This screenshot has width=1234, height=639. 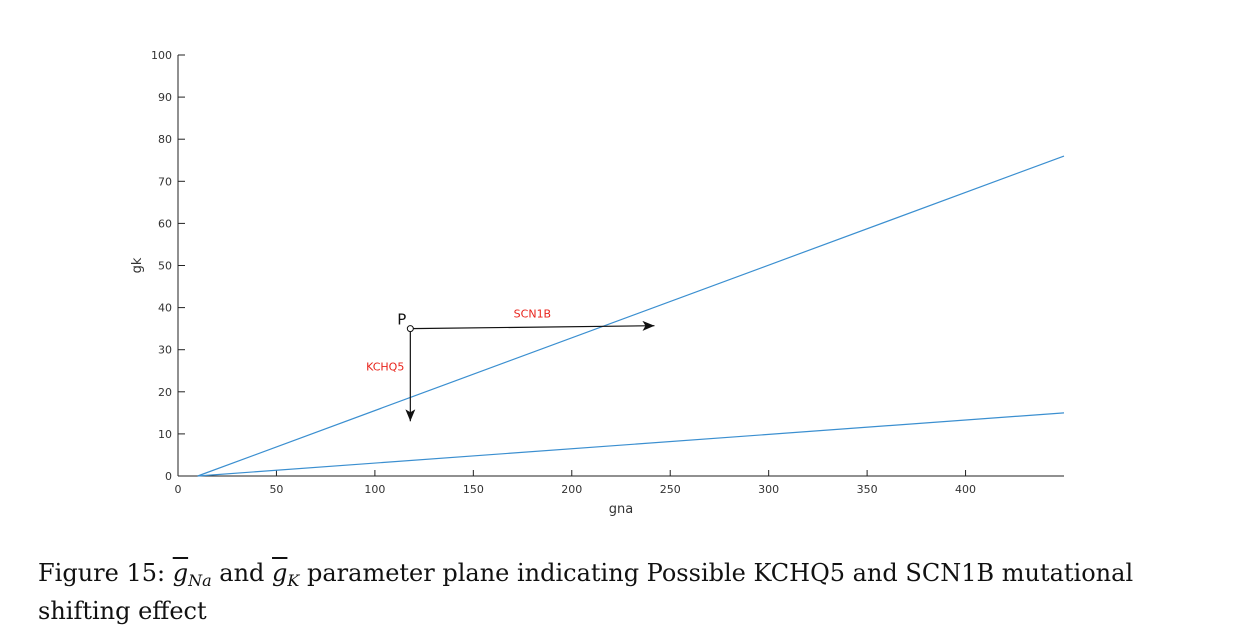 I want to click on caption-prefix: Figure 15:, so click(x=105, y=573).